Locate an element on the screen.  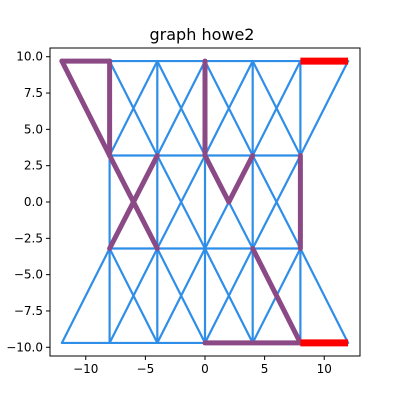
y-tick-label: −7.5 is located at coordinates (28, 311).